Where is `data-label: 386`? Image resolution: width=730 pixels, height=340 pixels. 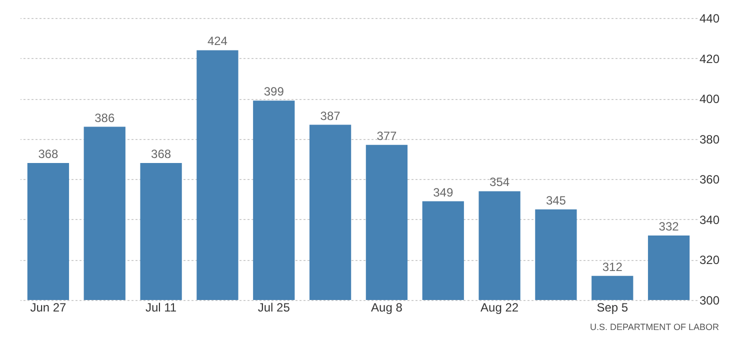
data-label: 386 is located at coordinates (104, 117).